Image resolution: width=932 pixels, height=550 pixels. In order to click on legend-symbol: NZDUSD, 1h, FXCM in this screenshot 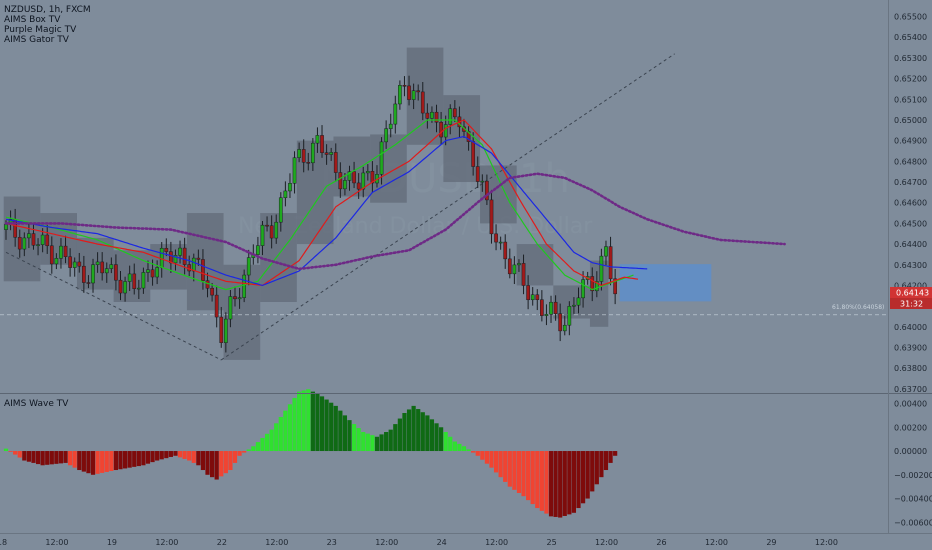, I will do `click(47, 10)`.